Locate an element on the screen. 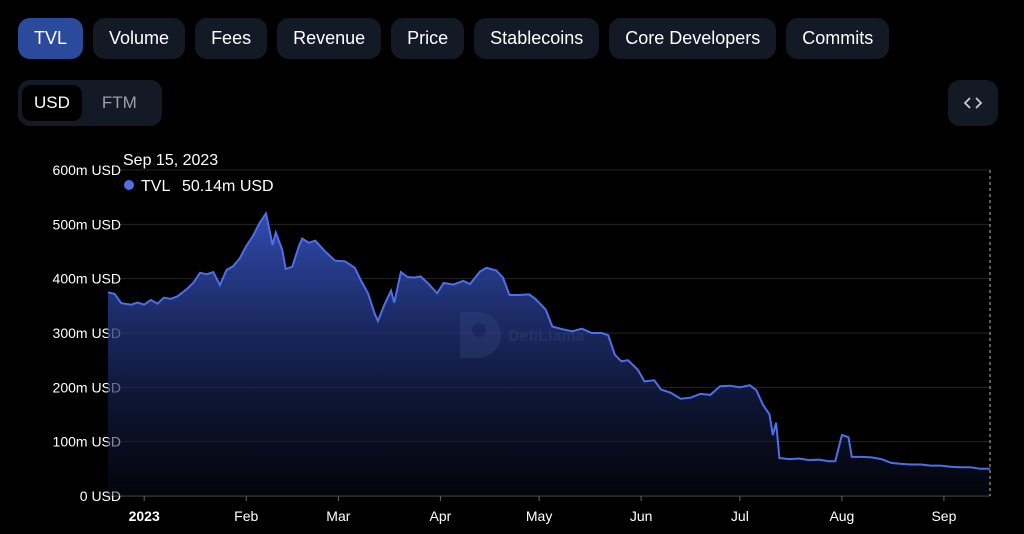 This screenshot has width=1024, height=534. code-brackets-icon is located at coordinates (973, 103).